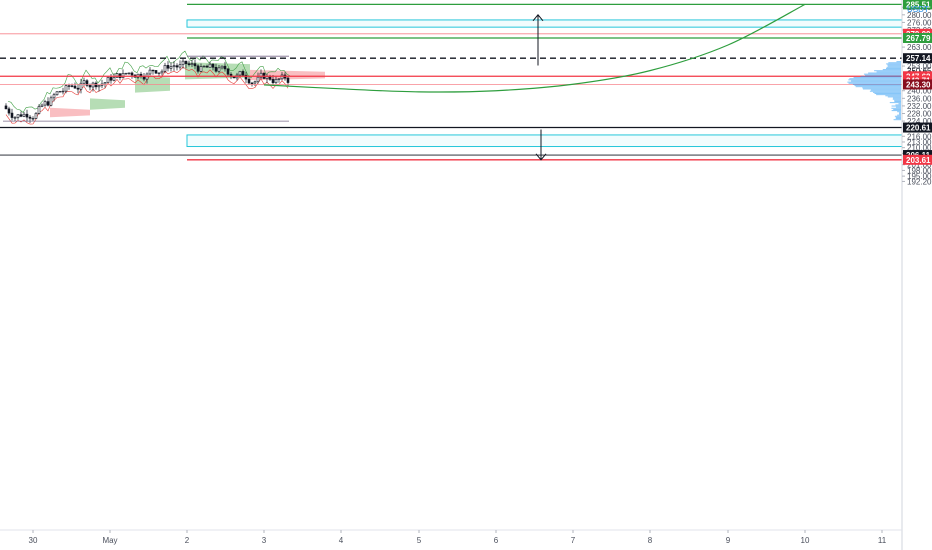  Describe the element at coordinates (573, 540) in the screenshot. I see `time-tick-label: 7` at that location.